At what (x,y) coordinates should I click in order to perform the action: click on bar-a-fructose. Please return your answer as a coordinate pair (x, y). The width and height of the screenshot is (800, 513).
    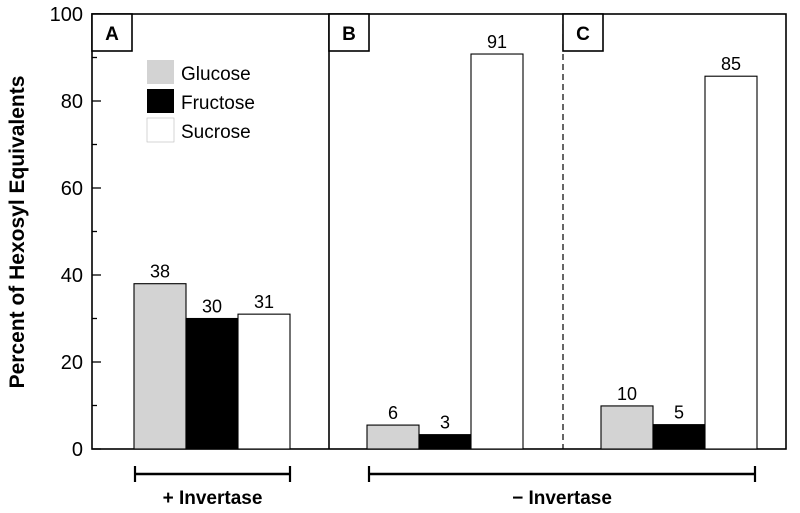
    Looking at the image, I should click on (212, 383).